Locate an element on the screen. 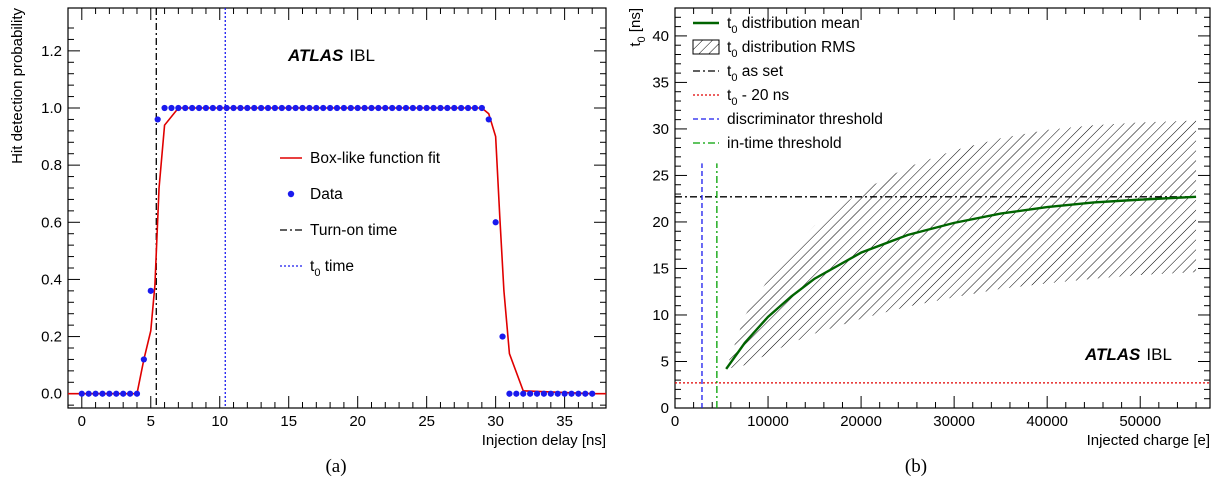  legend-rms-label: t0 distribution RMS is located at coordinates (791, 49).